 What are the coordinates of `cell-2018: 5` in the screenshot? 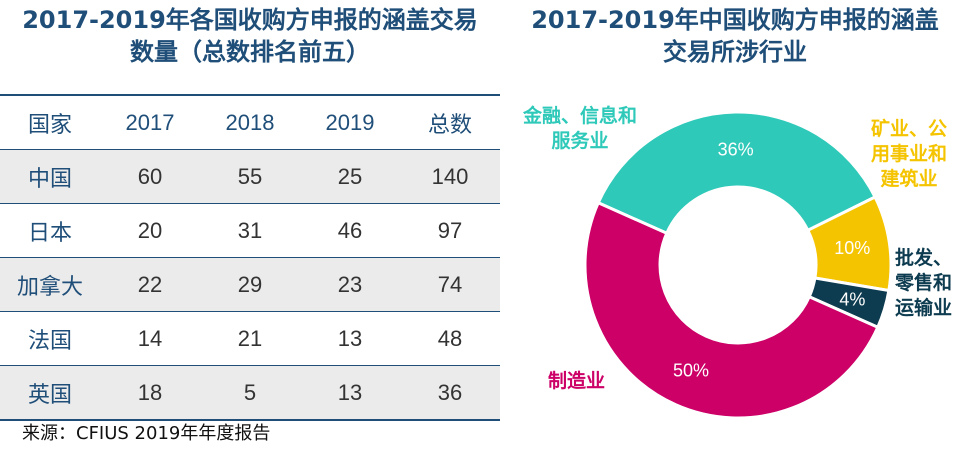 It's located at (250, 392).